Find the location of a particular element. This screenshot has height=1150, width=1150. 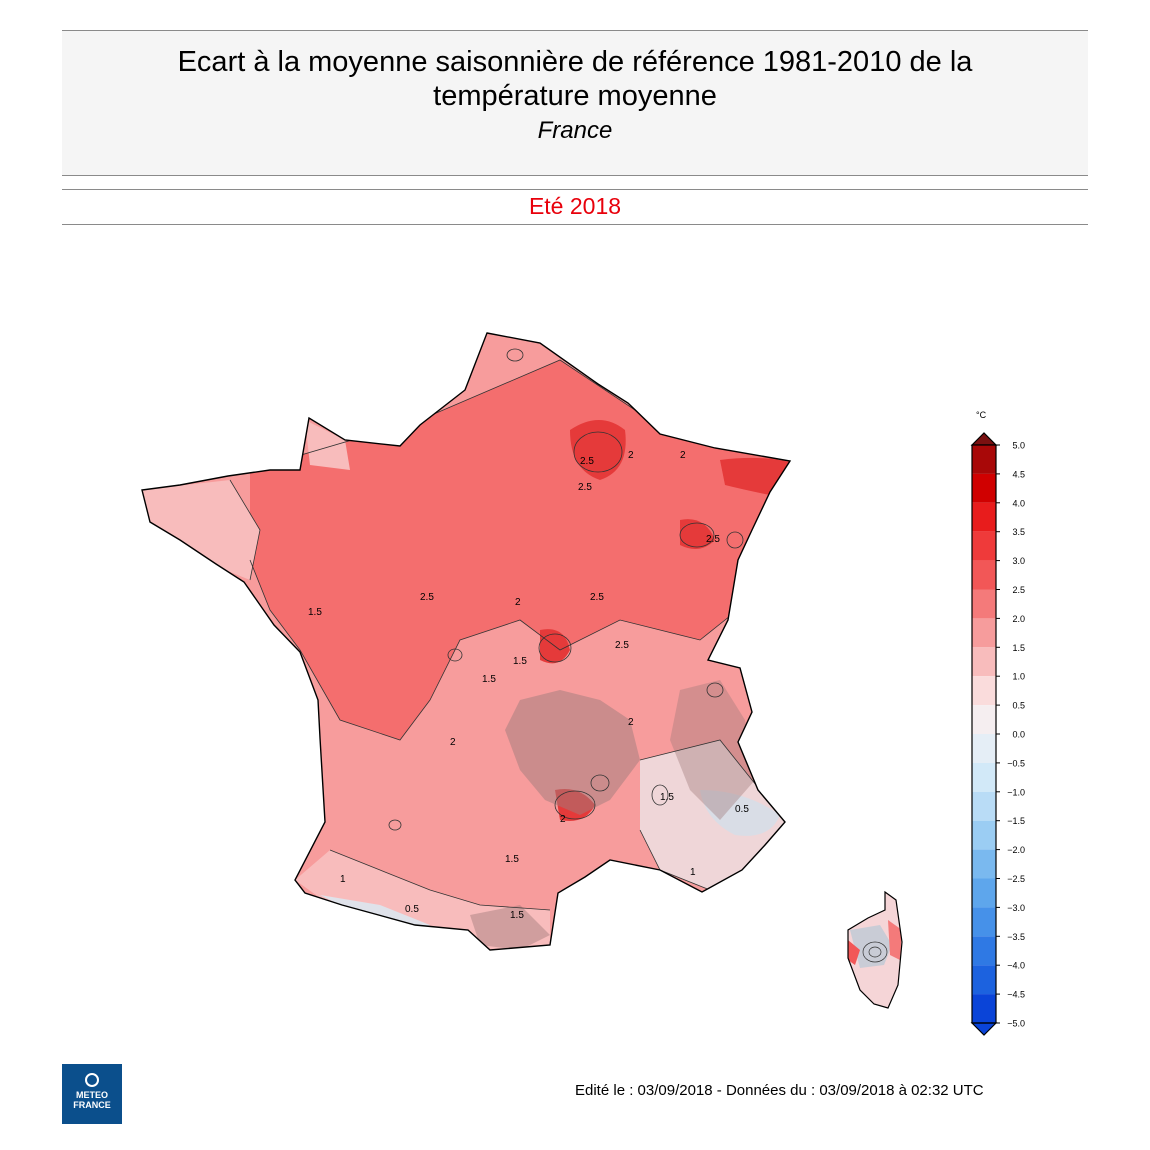

legend-tick-label: 1.0 is located at coordinates (1018, 677).